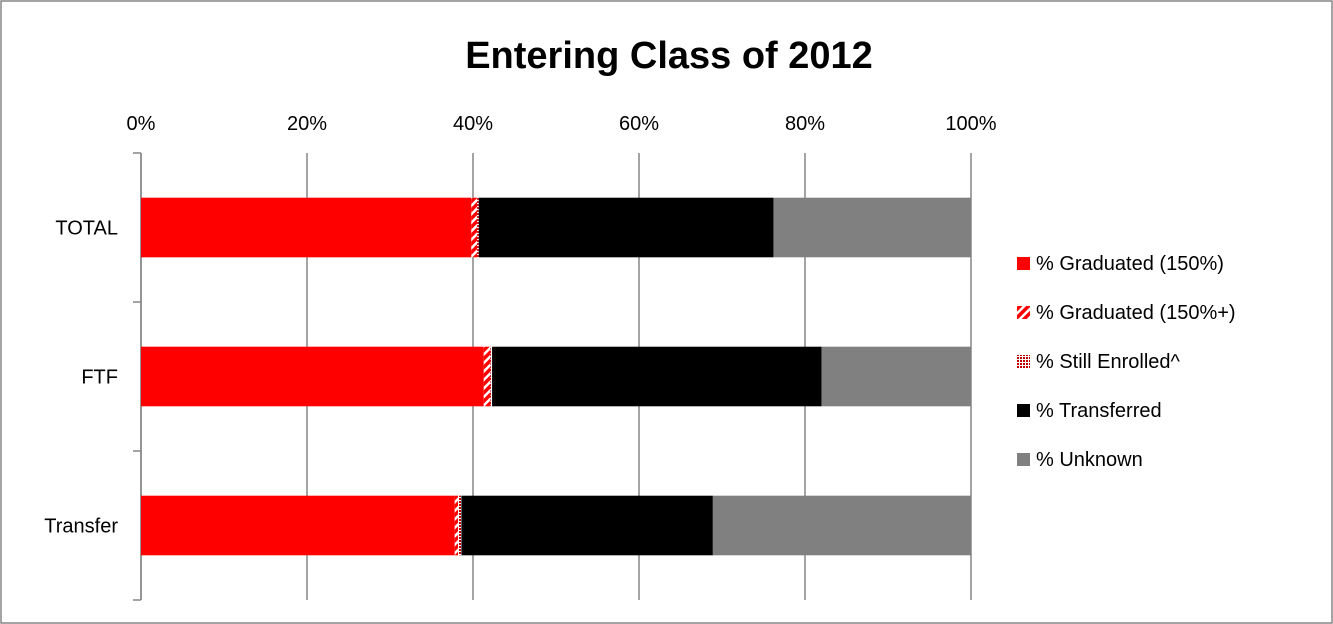  I want to click on x-tick-label: 80%, so click(805, 124).